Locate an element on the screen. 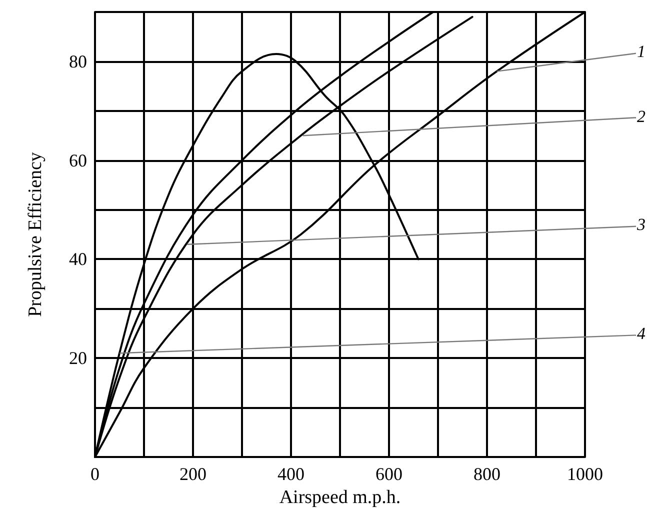 The width and height of the screenshot is (647, 515). annotation: 3 is located at coordinates (641, 225).